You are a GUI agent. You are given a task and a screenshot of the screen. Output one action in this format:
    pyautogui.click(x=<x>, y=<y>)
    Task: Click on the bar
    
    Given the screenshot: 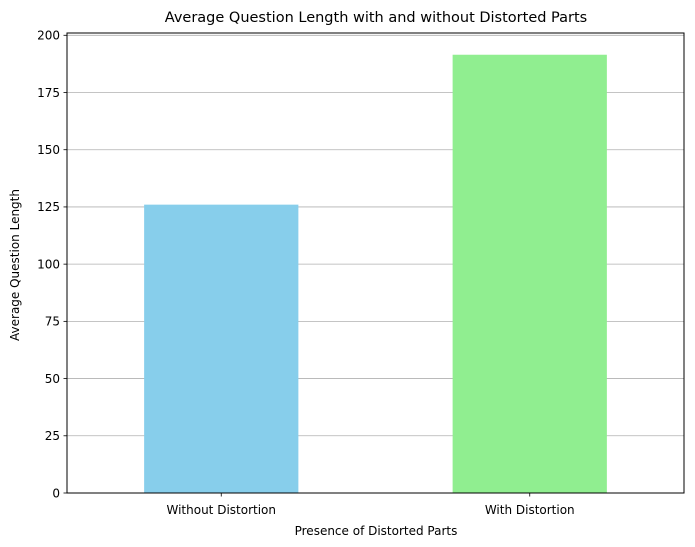 What is the action you would take?
    pyautogui.click(x=221, y=348)
    